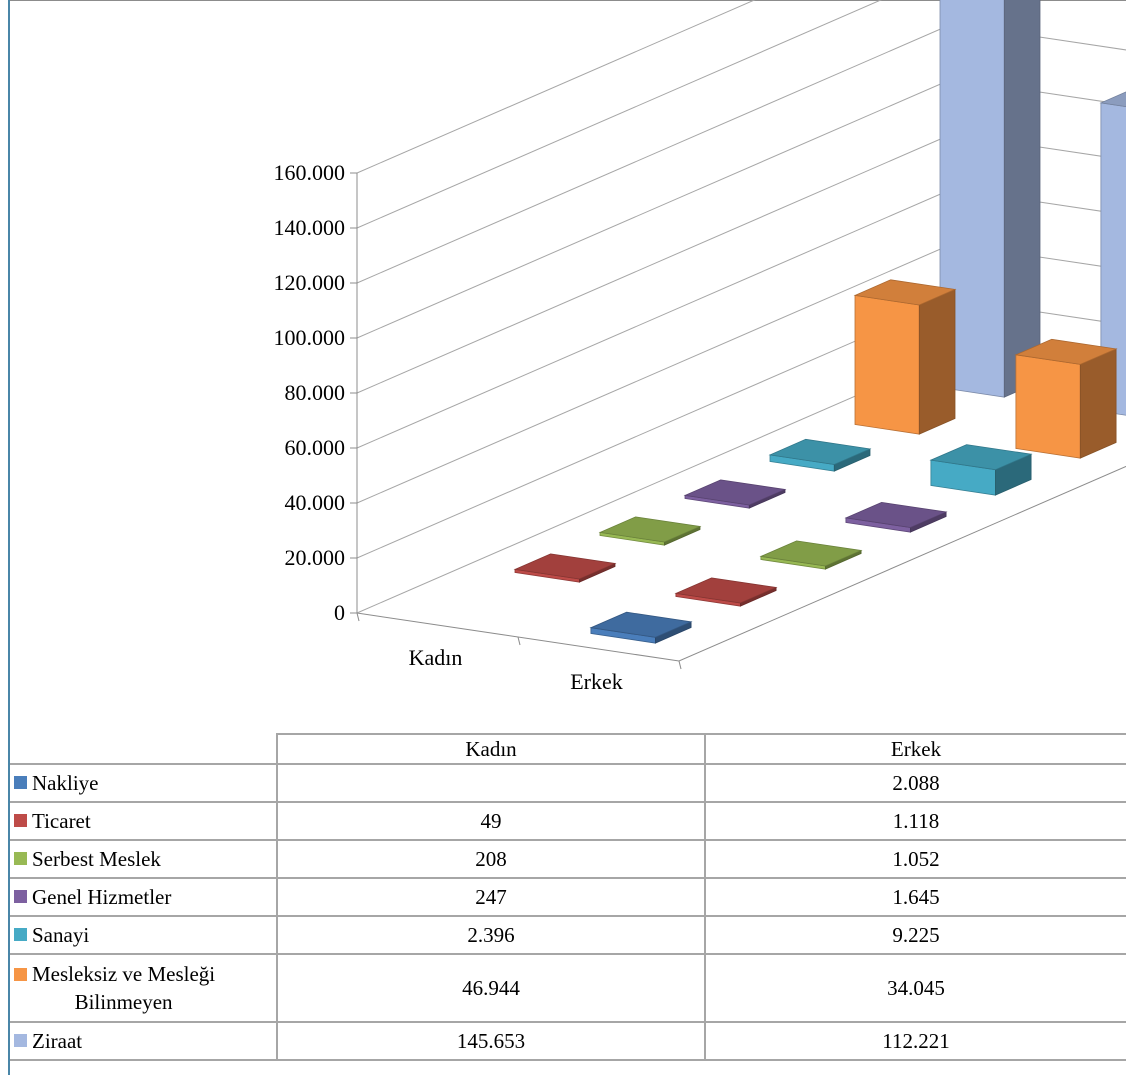 This screenshot has width=1126, height=1075. I want to click on data-table-header-row: Kadın Erkek, so click(568, 749).